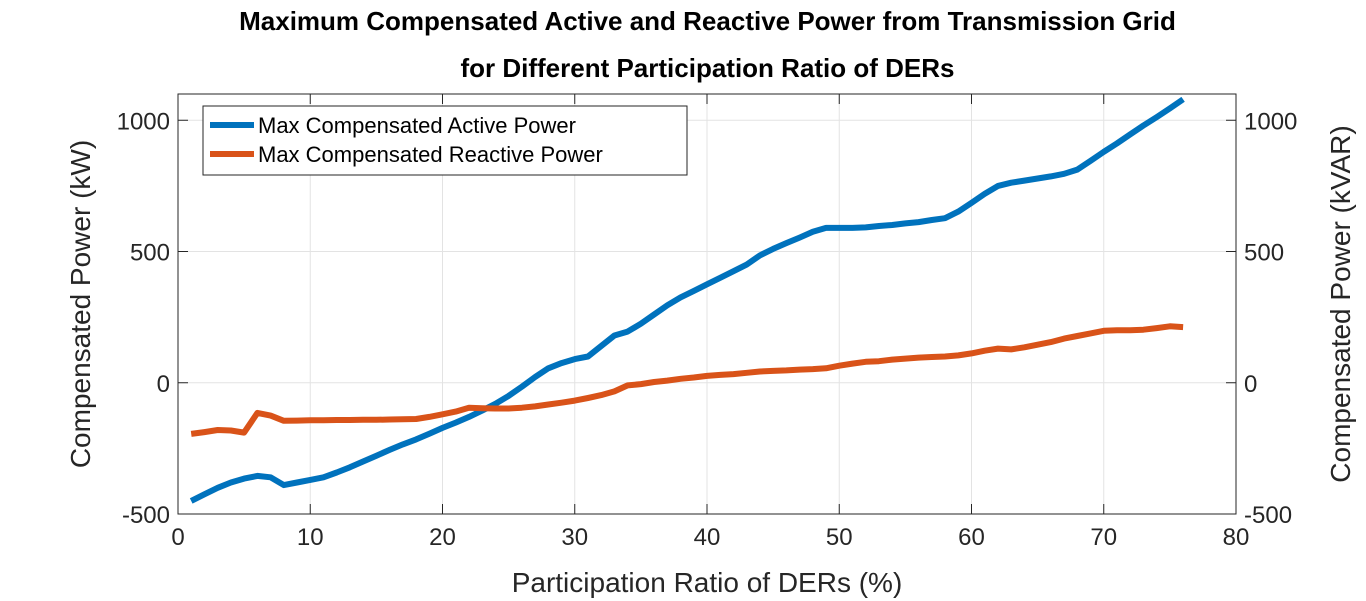 This screenshot has width=1366, height=601. I want to click on x-tick-label: 40, so click(707, 537).